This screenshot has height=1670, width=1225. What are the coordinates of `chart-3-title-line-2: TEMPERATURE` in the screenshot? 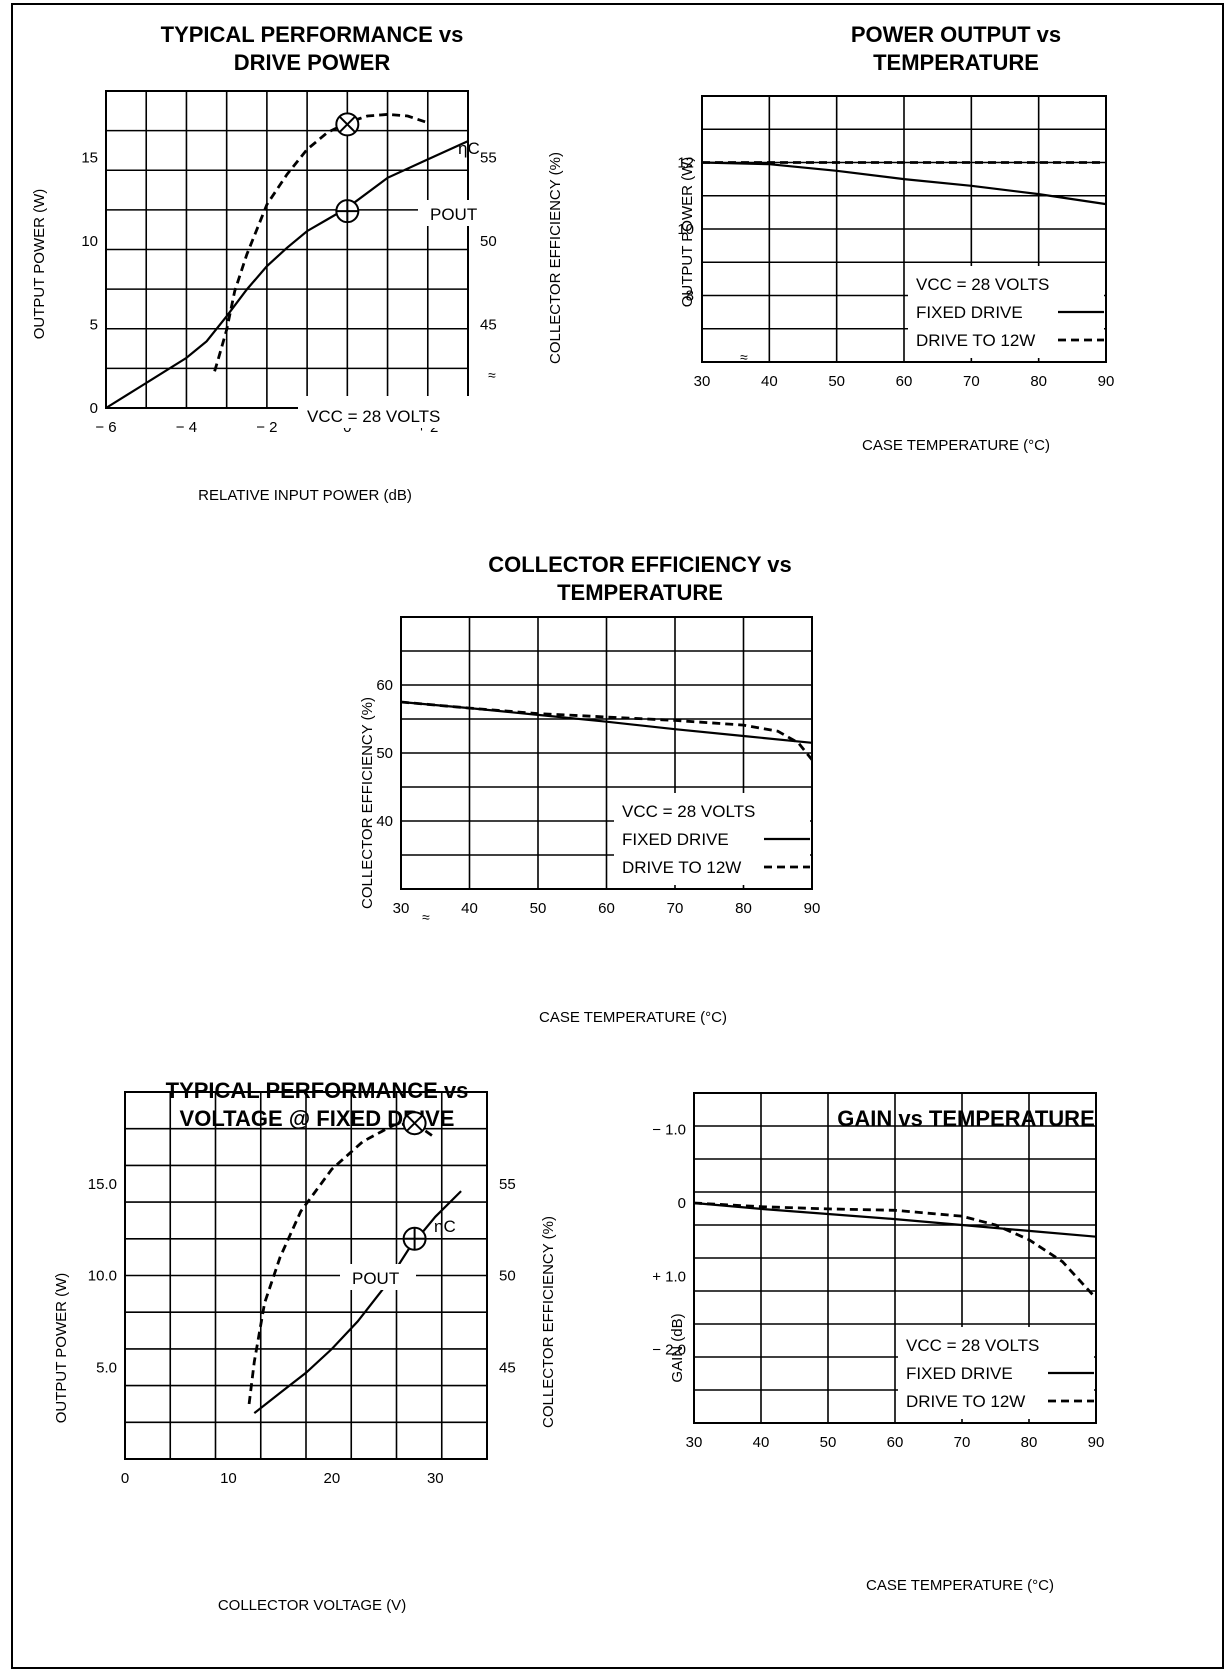 It's located at (640, 592).